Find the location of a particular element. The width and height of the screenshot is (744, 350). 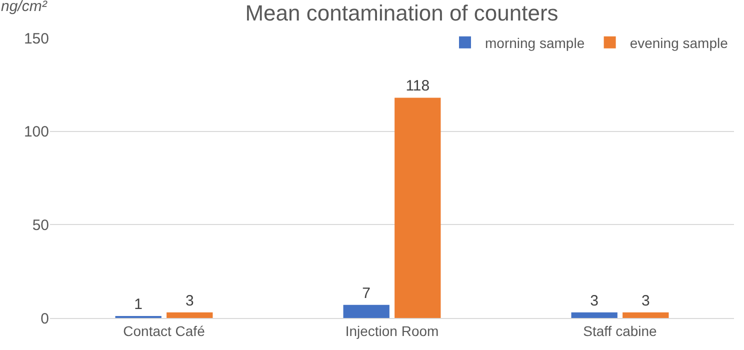

chart-title: Mean contamination of counters is located at coordinates (401, 13).